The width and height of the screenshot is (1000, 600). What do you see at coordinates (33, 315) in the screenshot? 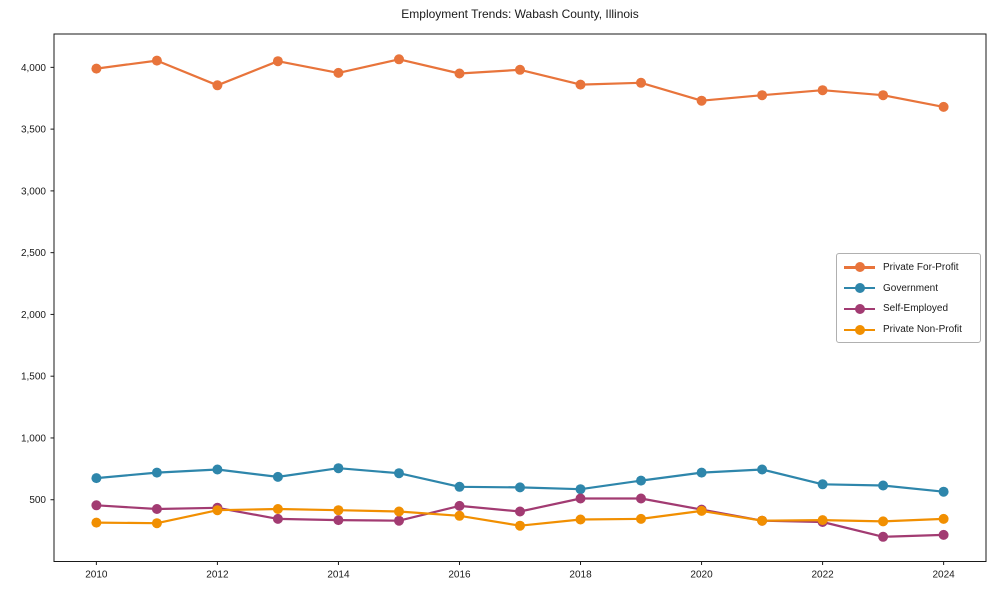
I see `y-tick-label: 2,000` at bounding box center [33, 315].